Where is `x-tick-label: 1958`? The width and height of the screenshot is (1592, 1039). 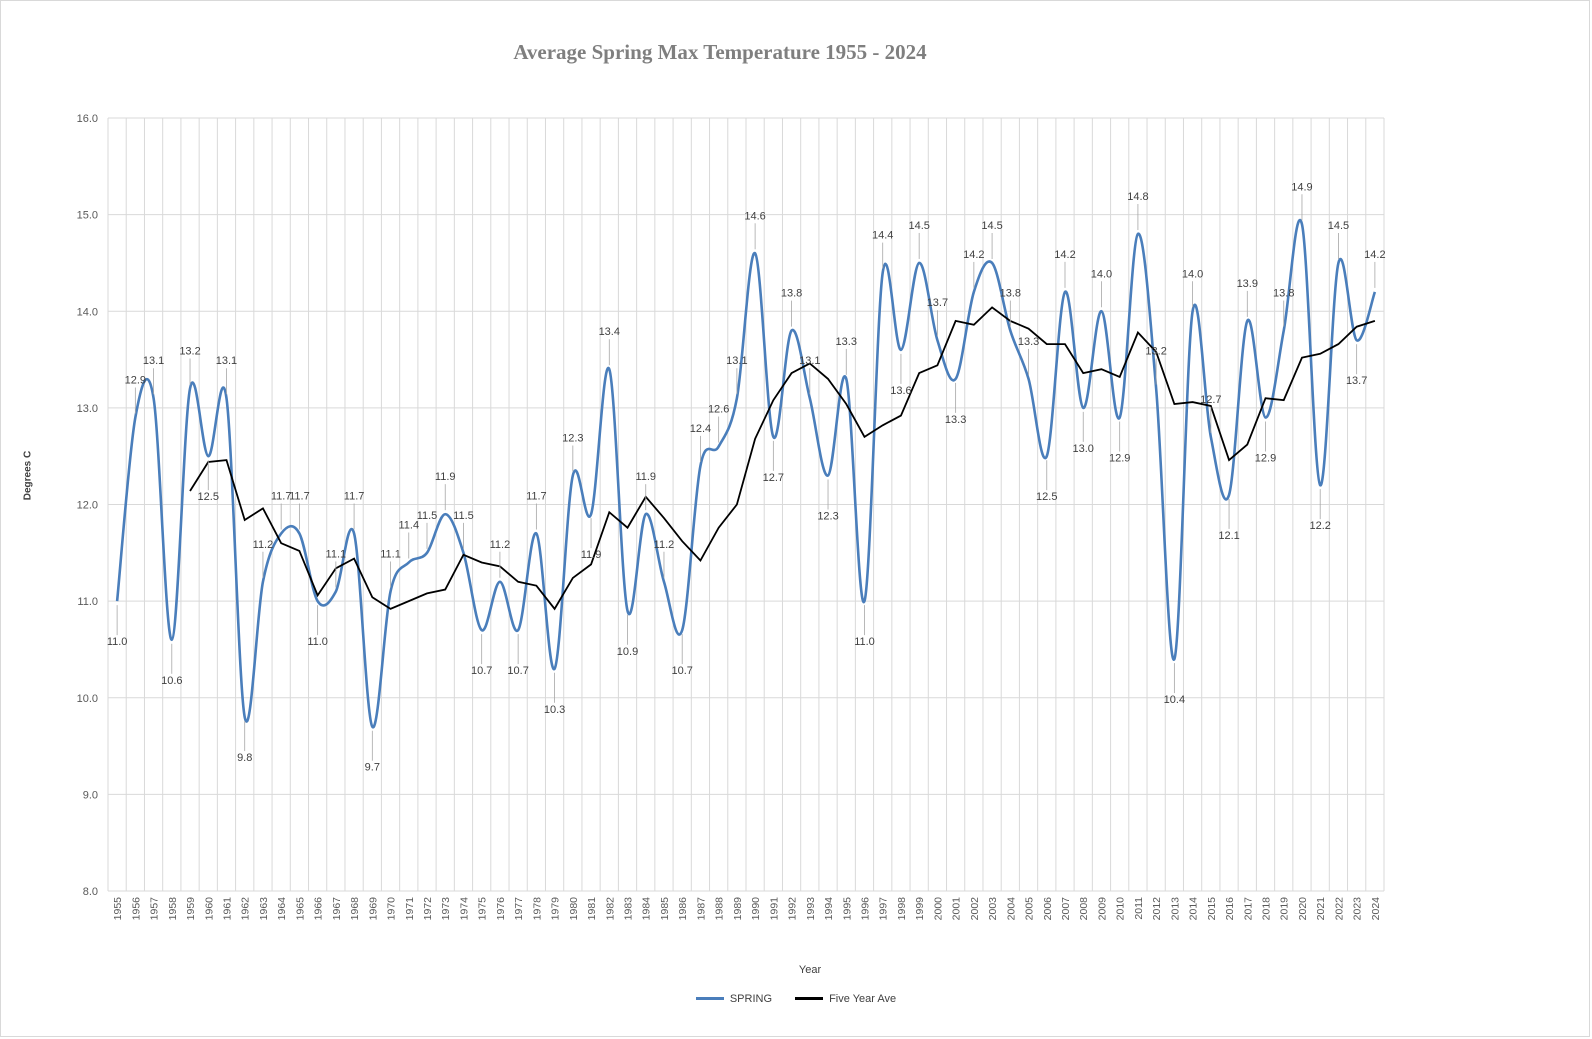 x-tick-label: 1958 is located at coordinates (173, 909).